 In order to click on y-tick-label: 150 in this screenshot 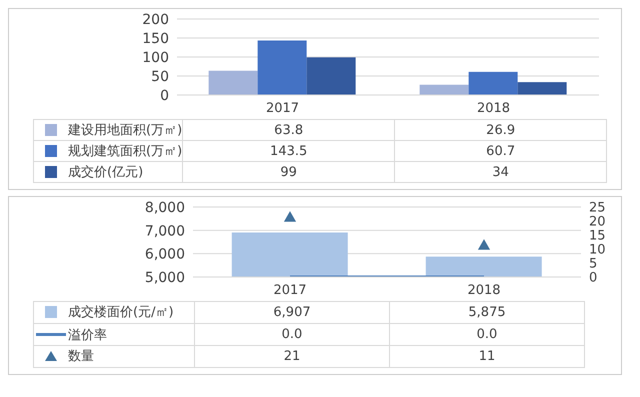, I will do `click(155, 38)`.